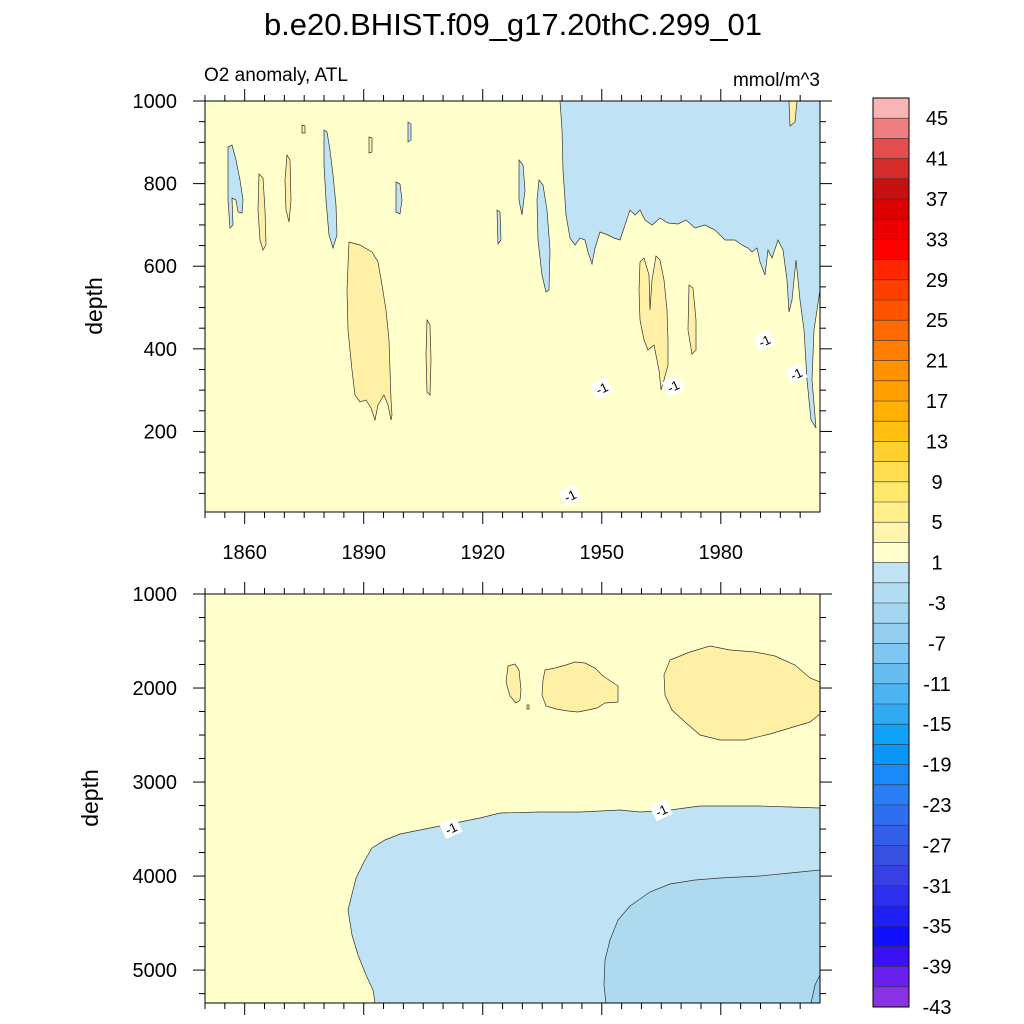  Describe the element at coordinates (160, 185) in the screenshot. I see `top-y-tick-label: 800` at that location.